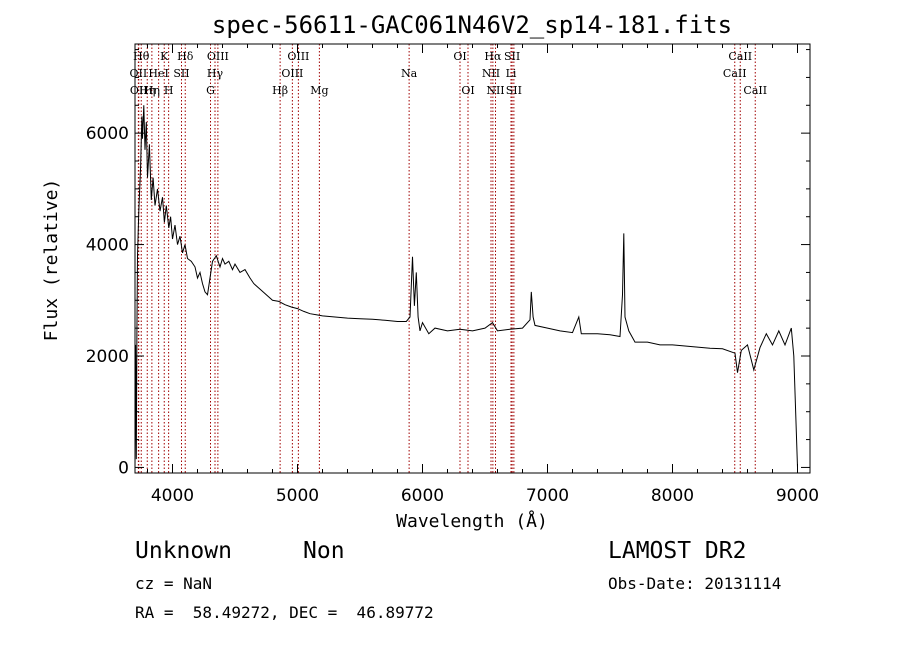 The image size is (900, 649). Describe the element at coordinates (493, 56) in the screenshot. I see `reference-line-label: Hα` at that location.